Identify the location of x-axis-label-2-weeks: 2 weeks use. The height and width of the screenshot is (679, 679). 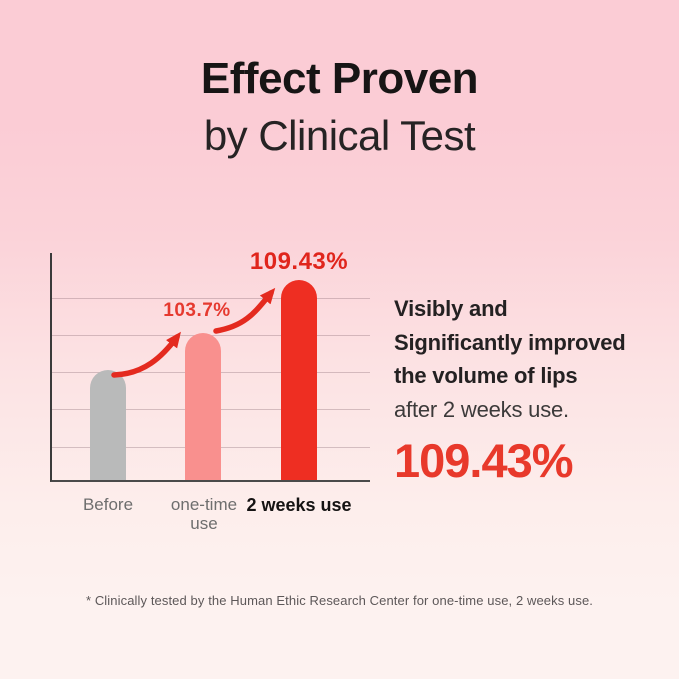
(299, 505).